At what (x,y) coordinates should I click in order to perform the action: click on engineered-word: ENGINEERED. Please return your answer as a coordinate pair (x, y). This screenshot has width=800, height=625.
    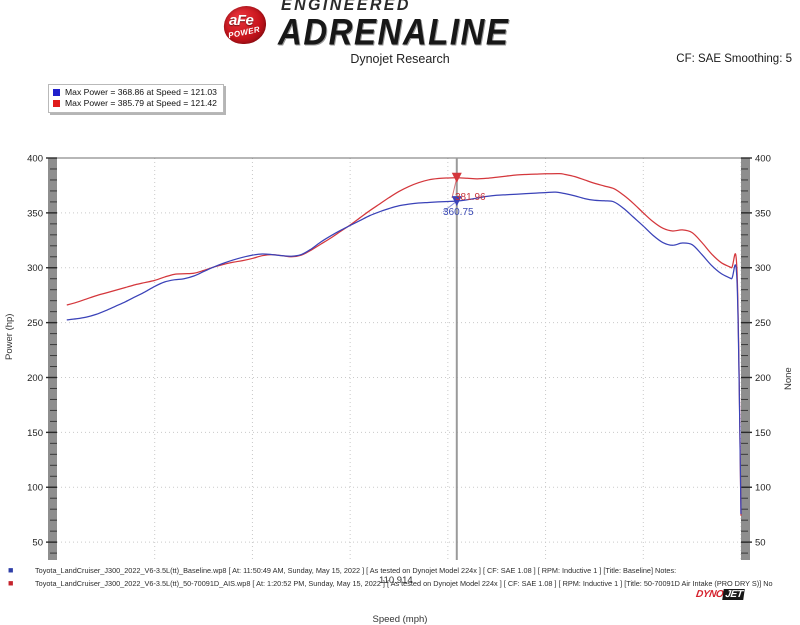
    Looking at the image, I should click on (346, 7).